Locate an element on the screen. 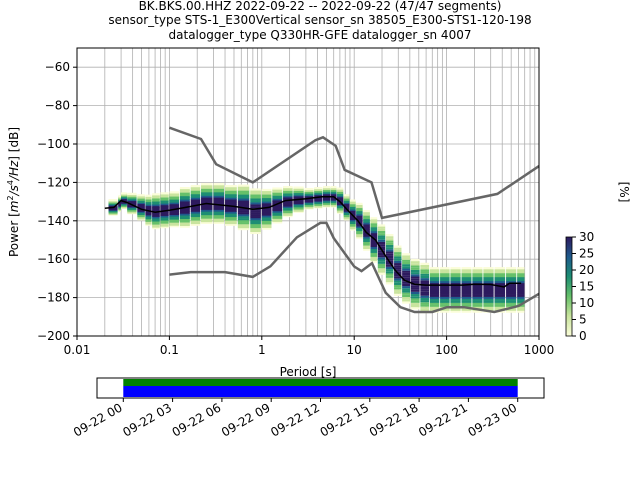 This screenshot has width=640, height=480. timeline-tick-label: 09-22 21 is located at coordinates (443, 419).